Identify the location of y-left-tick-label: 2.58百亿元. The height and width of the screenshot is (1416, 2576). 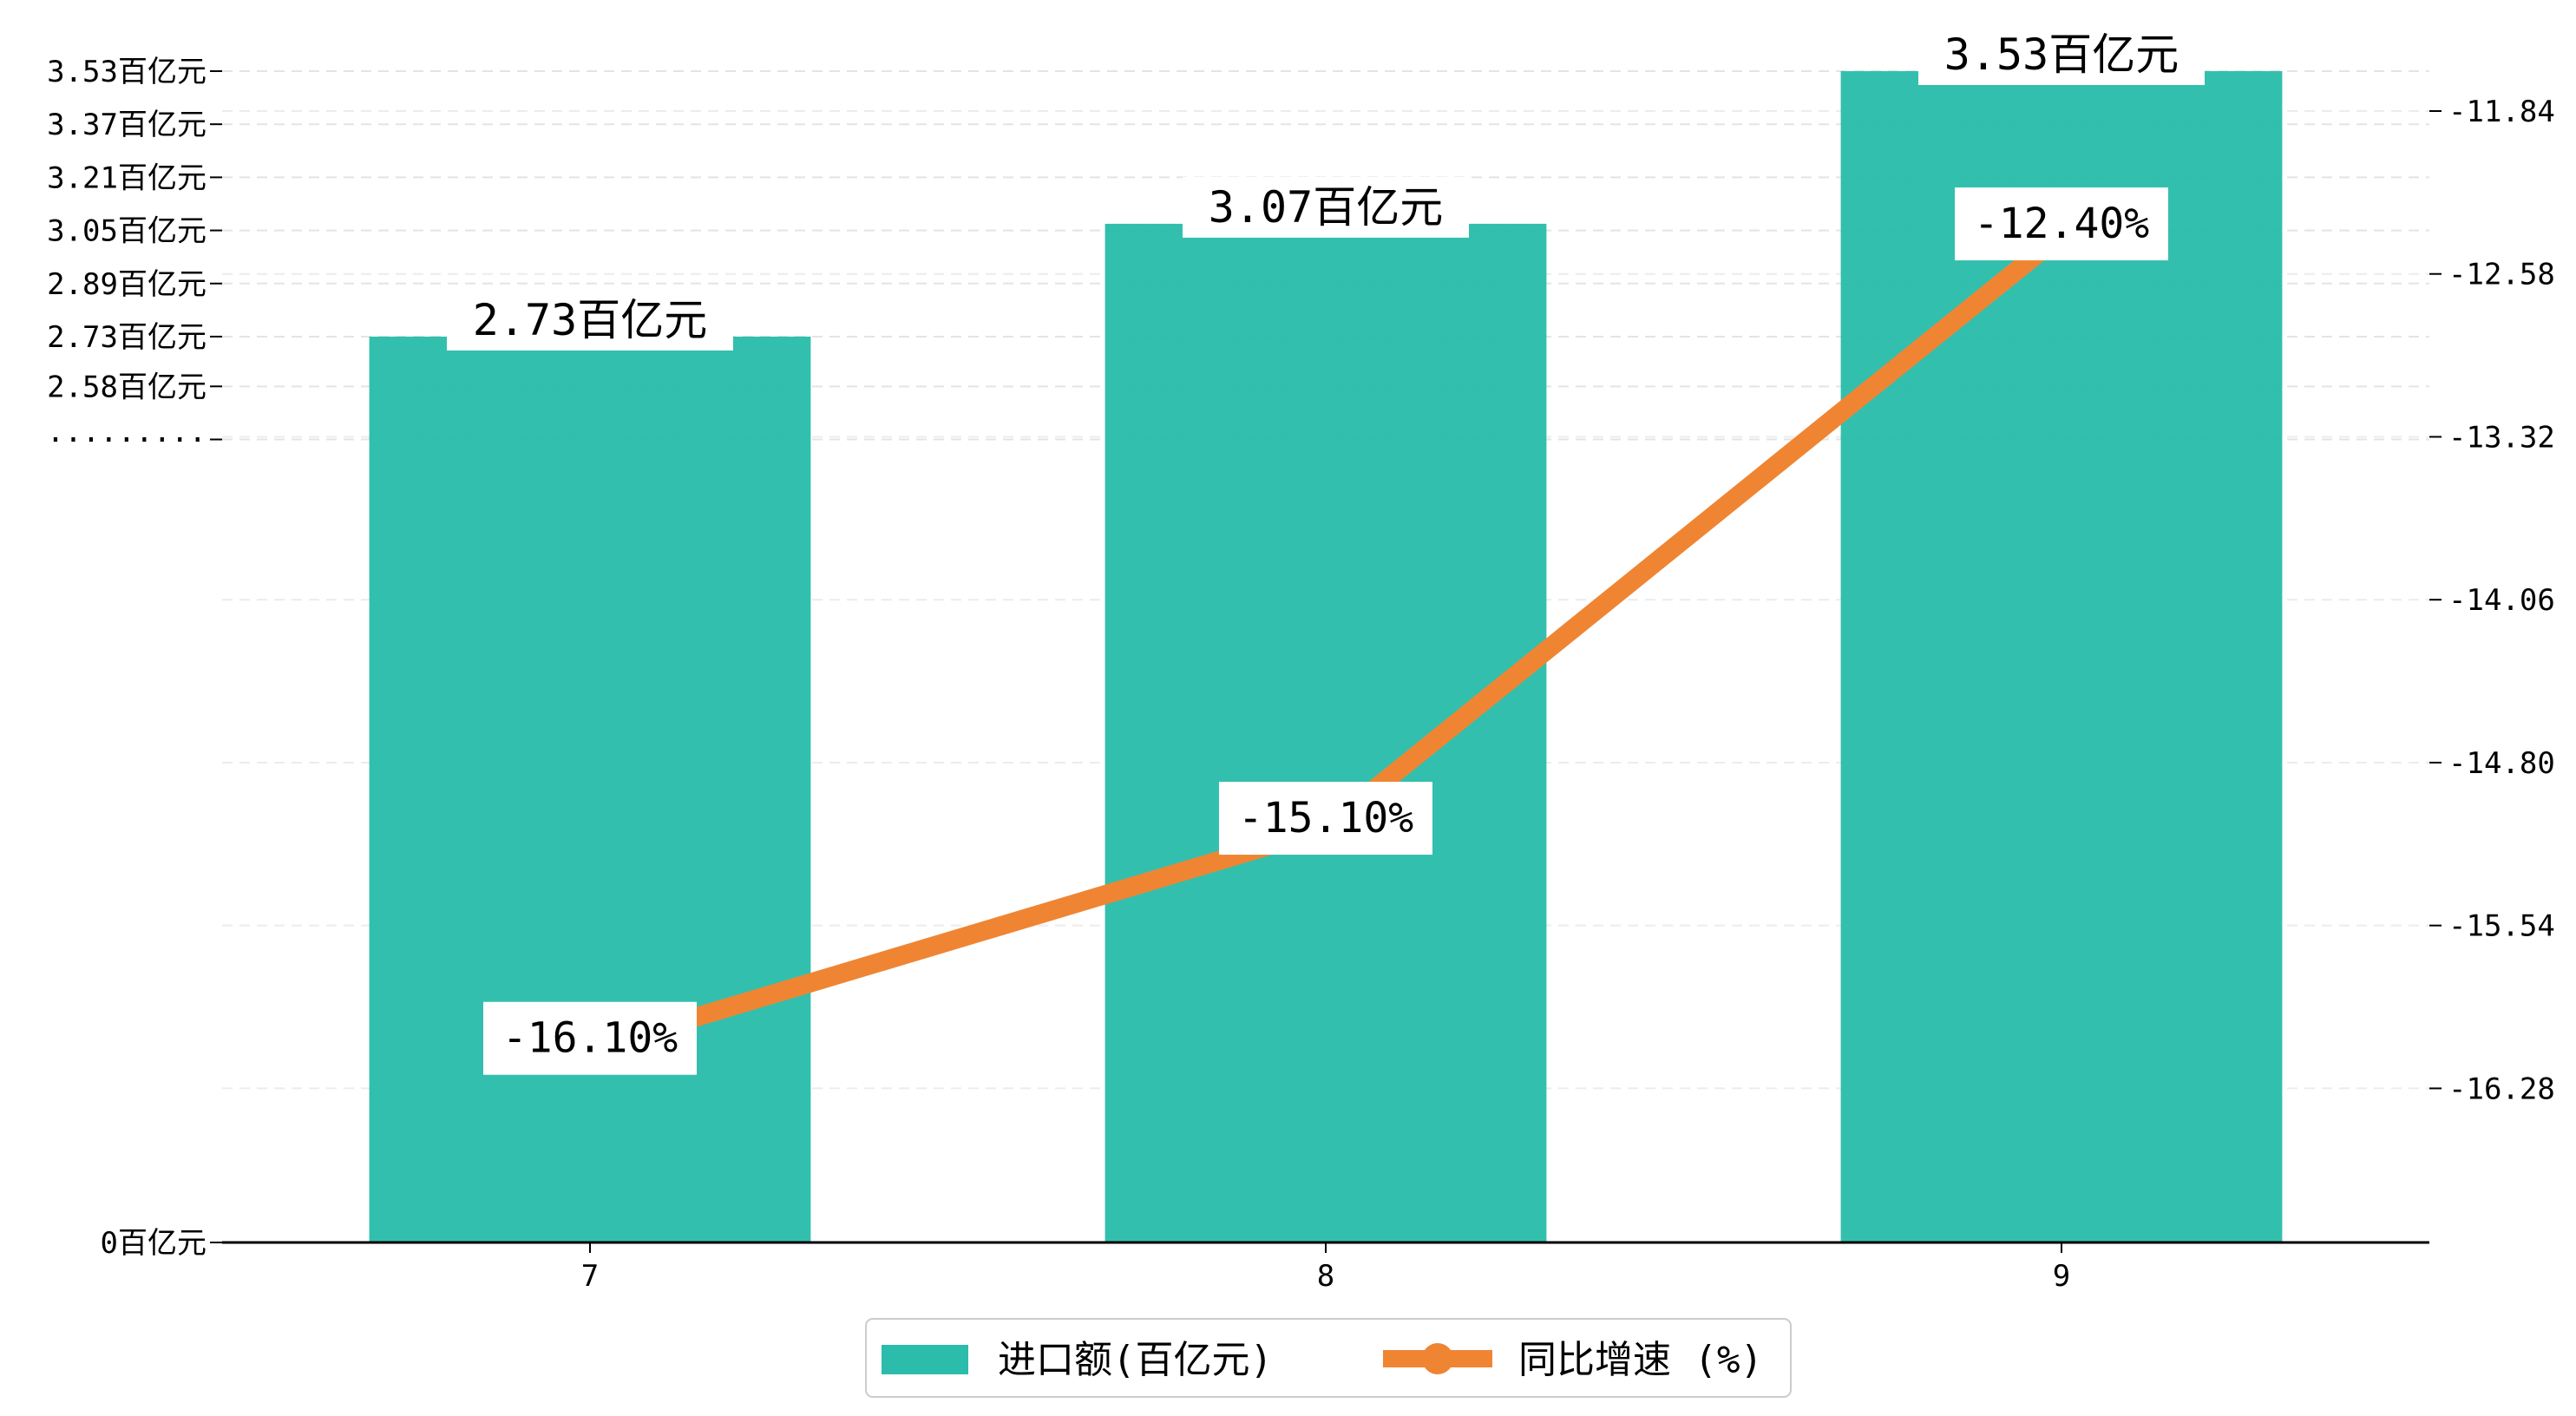
(126, 387).